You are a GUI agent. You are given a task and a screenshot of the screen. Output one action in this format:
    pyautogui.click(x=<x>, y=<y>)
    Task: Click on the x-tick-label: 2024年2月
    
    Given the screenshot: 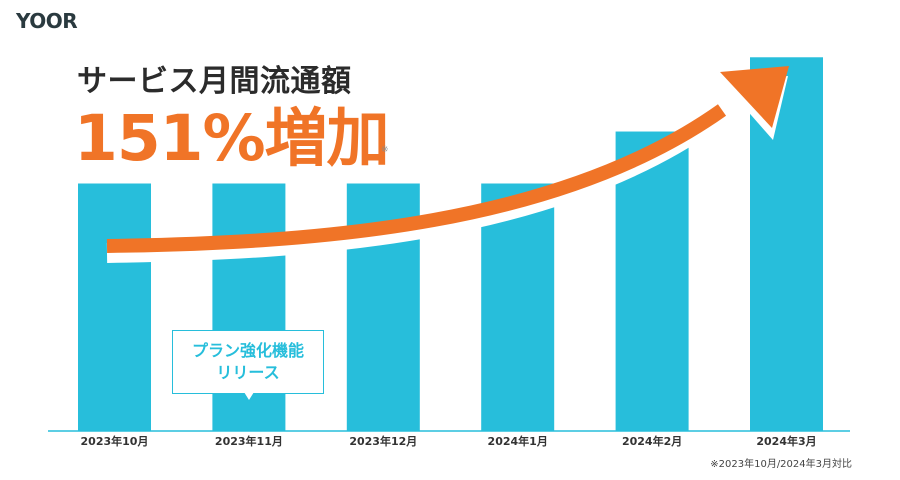 What is the action you would take?
    pyautogui.click(x=652, y=441)
    